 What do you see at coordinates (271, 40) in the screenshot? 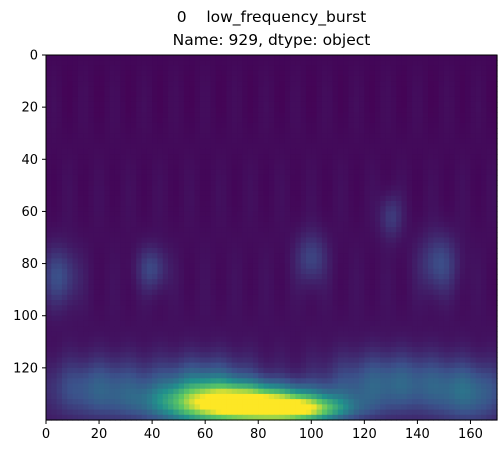
I see `chart-title-line-2: Name: 929, dtype: object` at bounding box center [271, 40].